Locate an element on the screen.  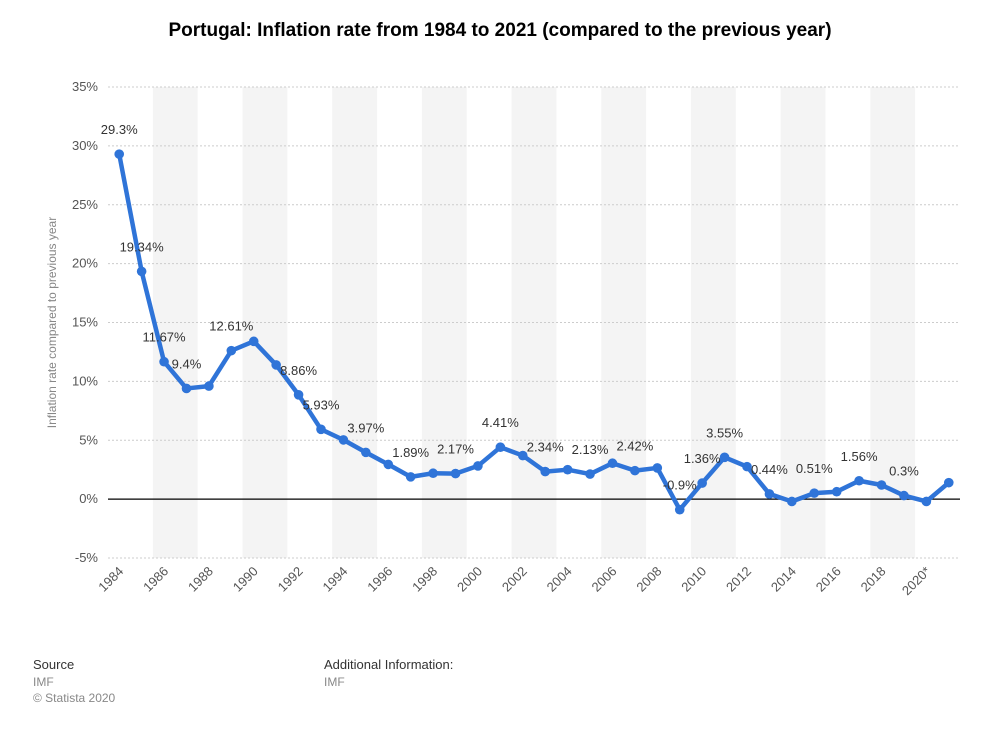
y-tick-label: 0% is located at coordinates (88, 498).